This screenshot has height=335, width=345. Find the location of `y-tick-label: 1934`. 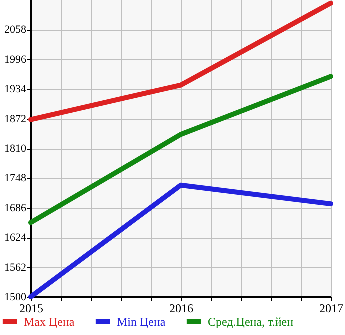

y-tick-label: 1934 is located at coordinates (15, 90).